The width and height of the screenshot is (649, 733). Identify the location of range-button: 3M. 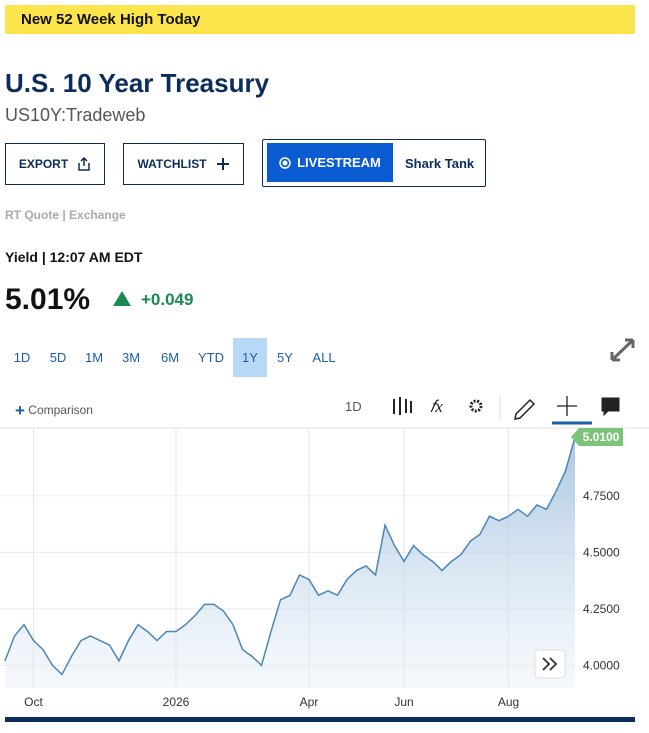
(131, 357).